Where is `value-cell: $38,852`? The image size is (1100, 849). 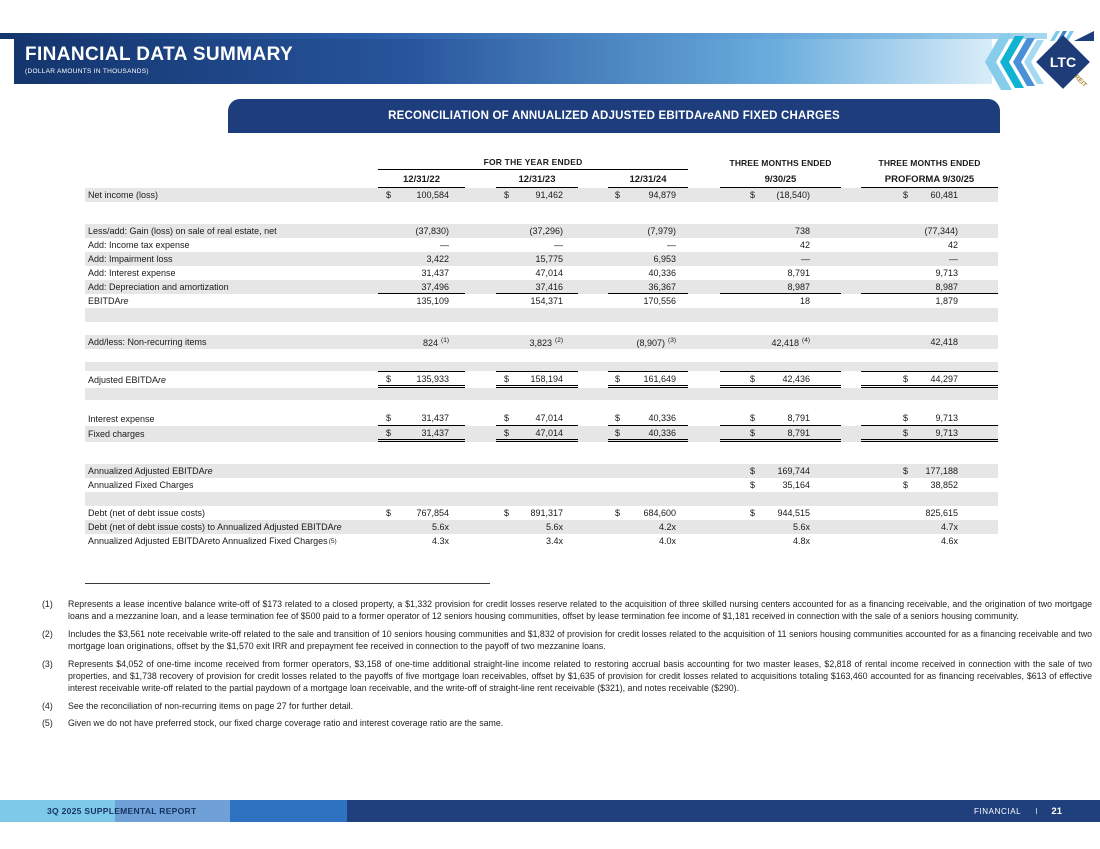 value-cell: $38,852 is located at coordinates (930, 485).